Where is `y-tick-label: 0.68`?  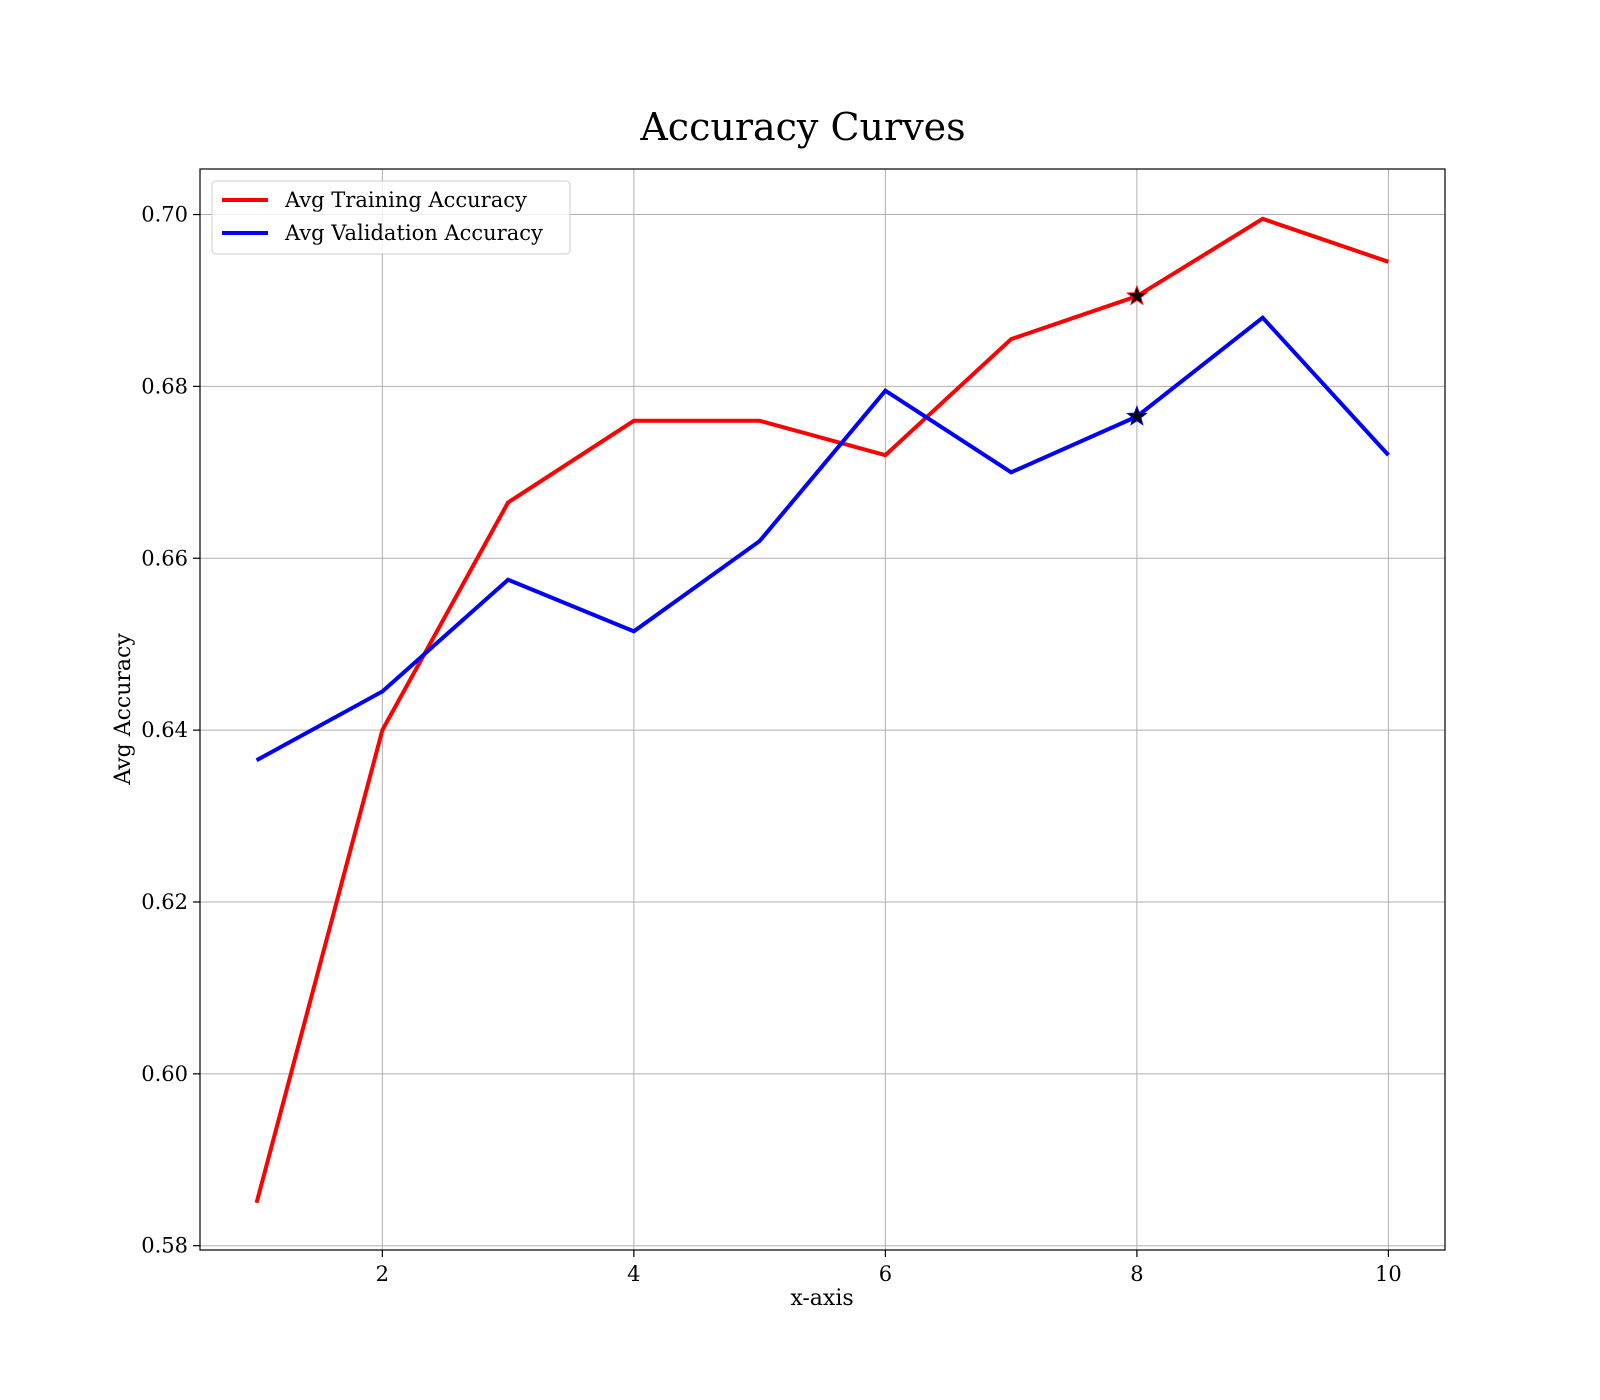
y-tick-label: 0.68 is located at coordinates (164, 386).